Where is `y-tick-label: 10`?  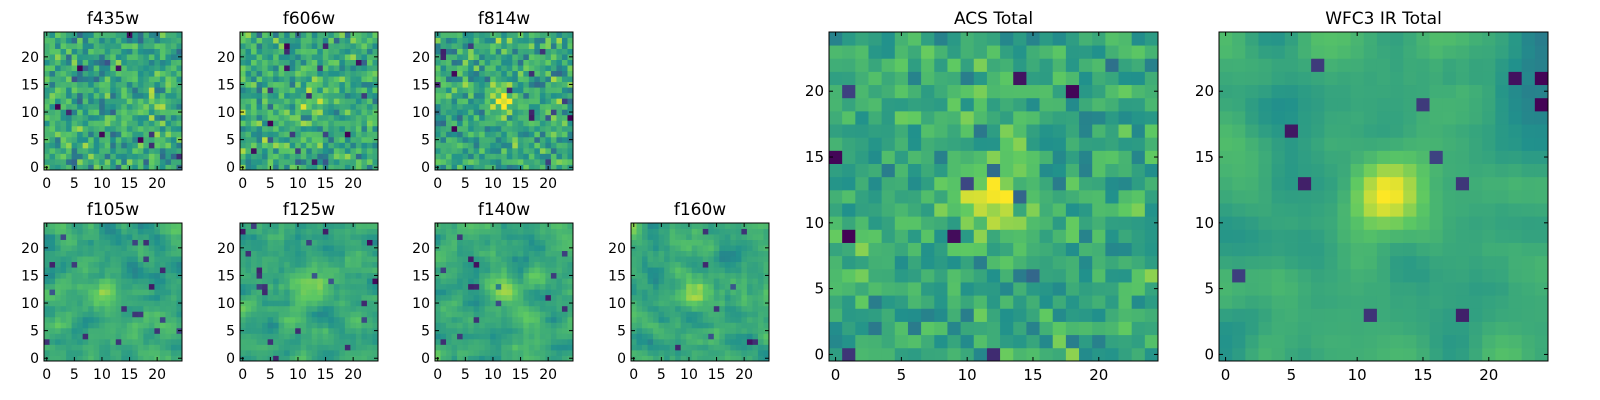
y-tick-label: 10 is located at coordinates (617, 304).